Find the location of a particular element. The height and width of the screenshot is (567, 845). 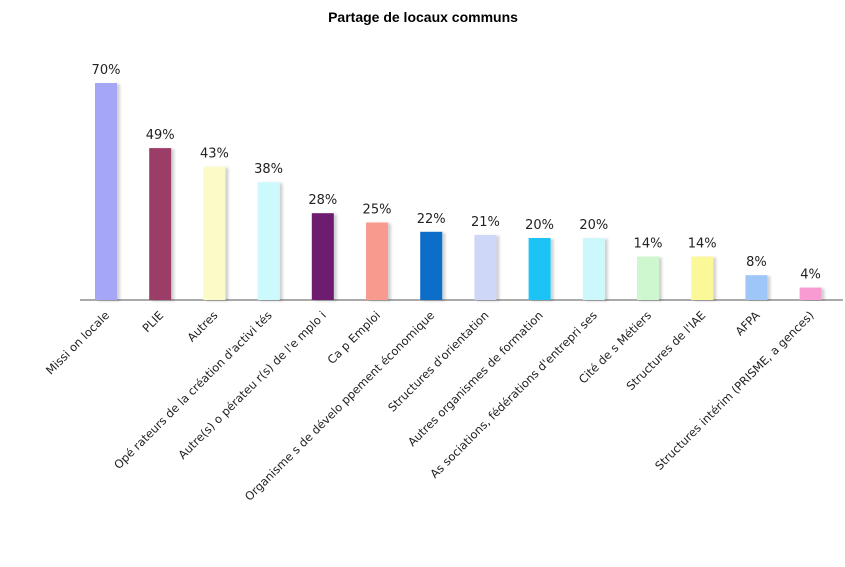

value-label: 25% is located at coordinates (377, 210).